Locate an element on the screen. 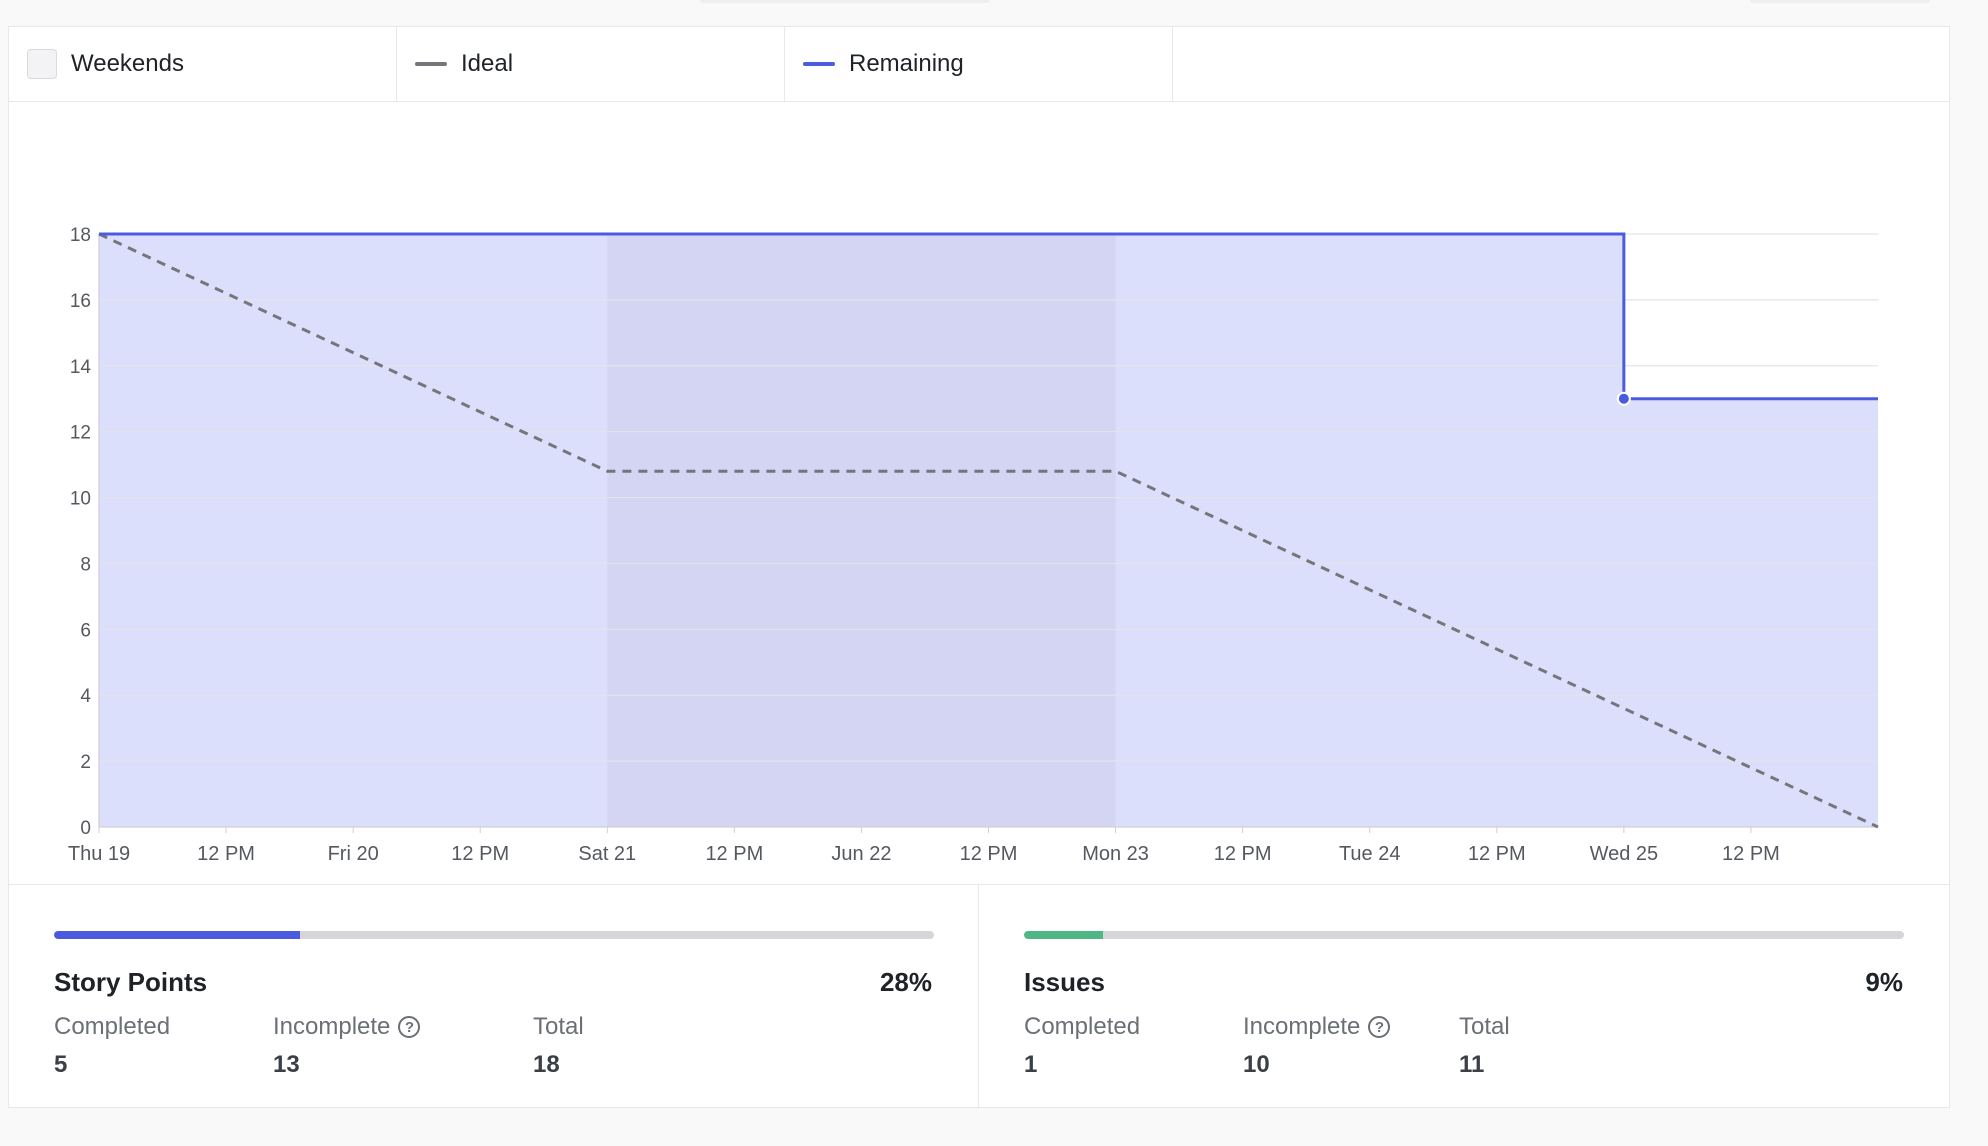 This screenshot has height=1146, width=1988. weekends-checkbox is located at coordinates (42, 64).